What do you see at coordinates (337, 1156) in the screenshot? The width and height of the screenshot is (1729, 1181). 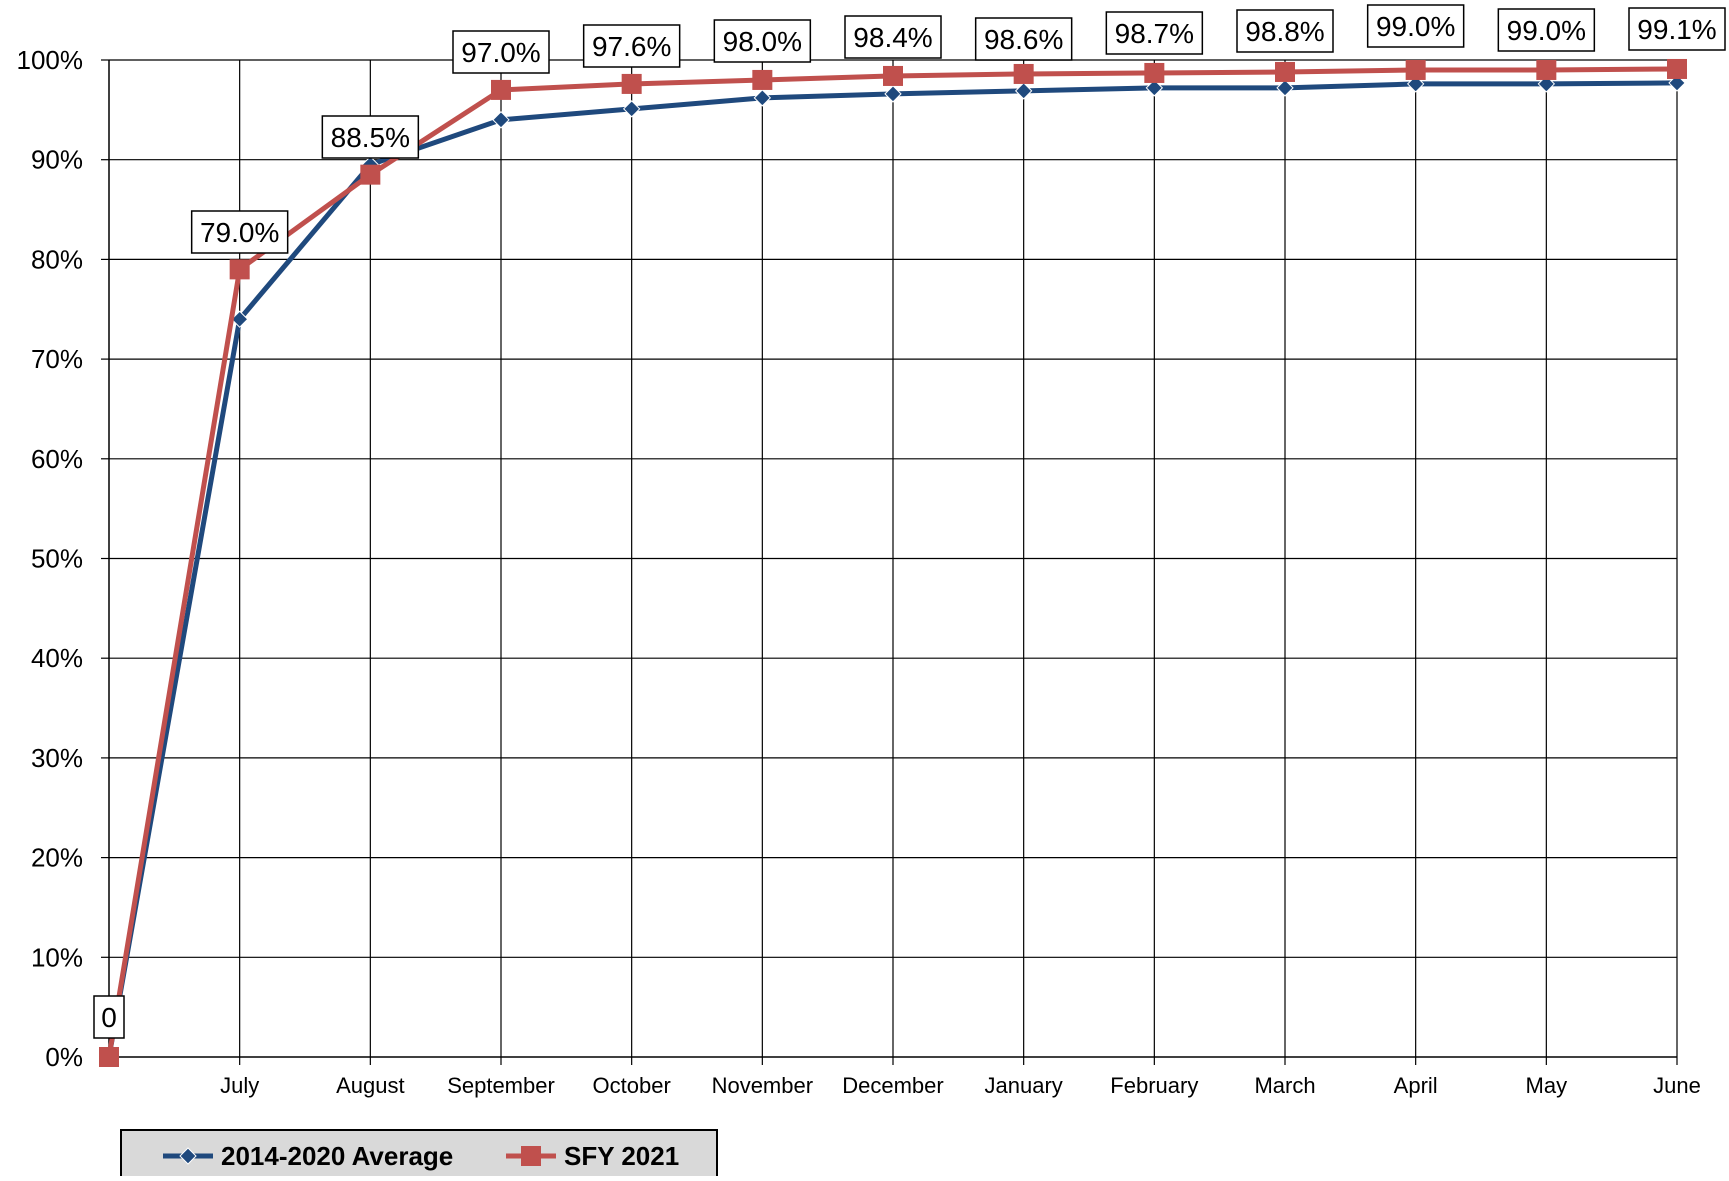 I see `legend-label-average: 2014-2020 Average` at bounding box center [337, 1156].